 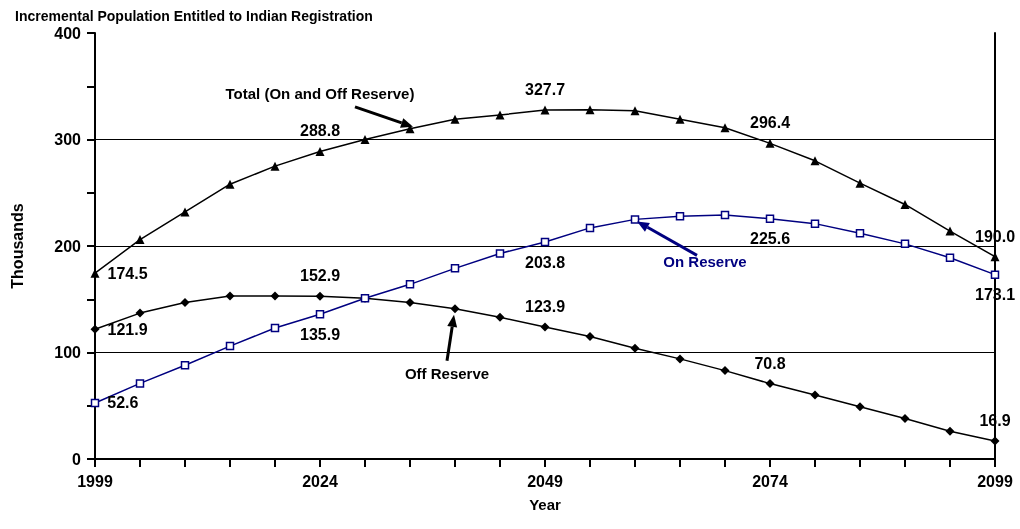 What do you see at coordinates (17, 246) in the screenshot?
I see `y-axis-title: Thousands` at bounding box center [17, 246].